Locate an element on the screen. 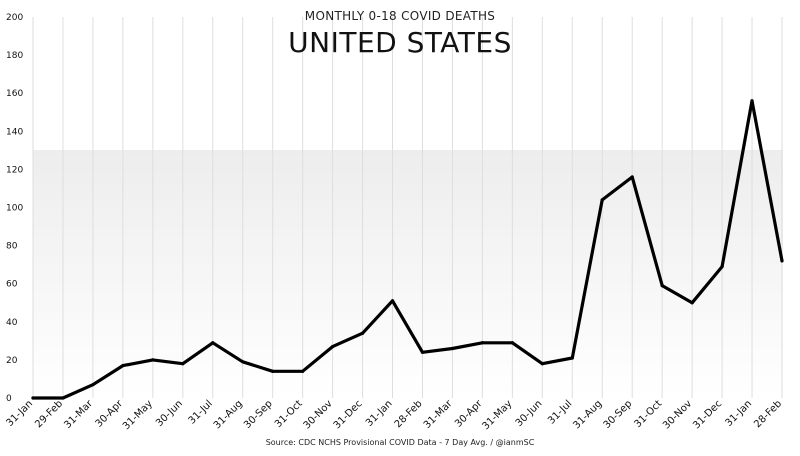  y-tick-label: 120 is located at coordinates (14, 170).